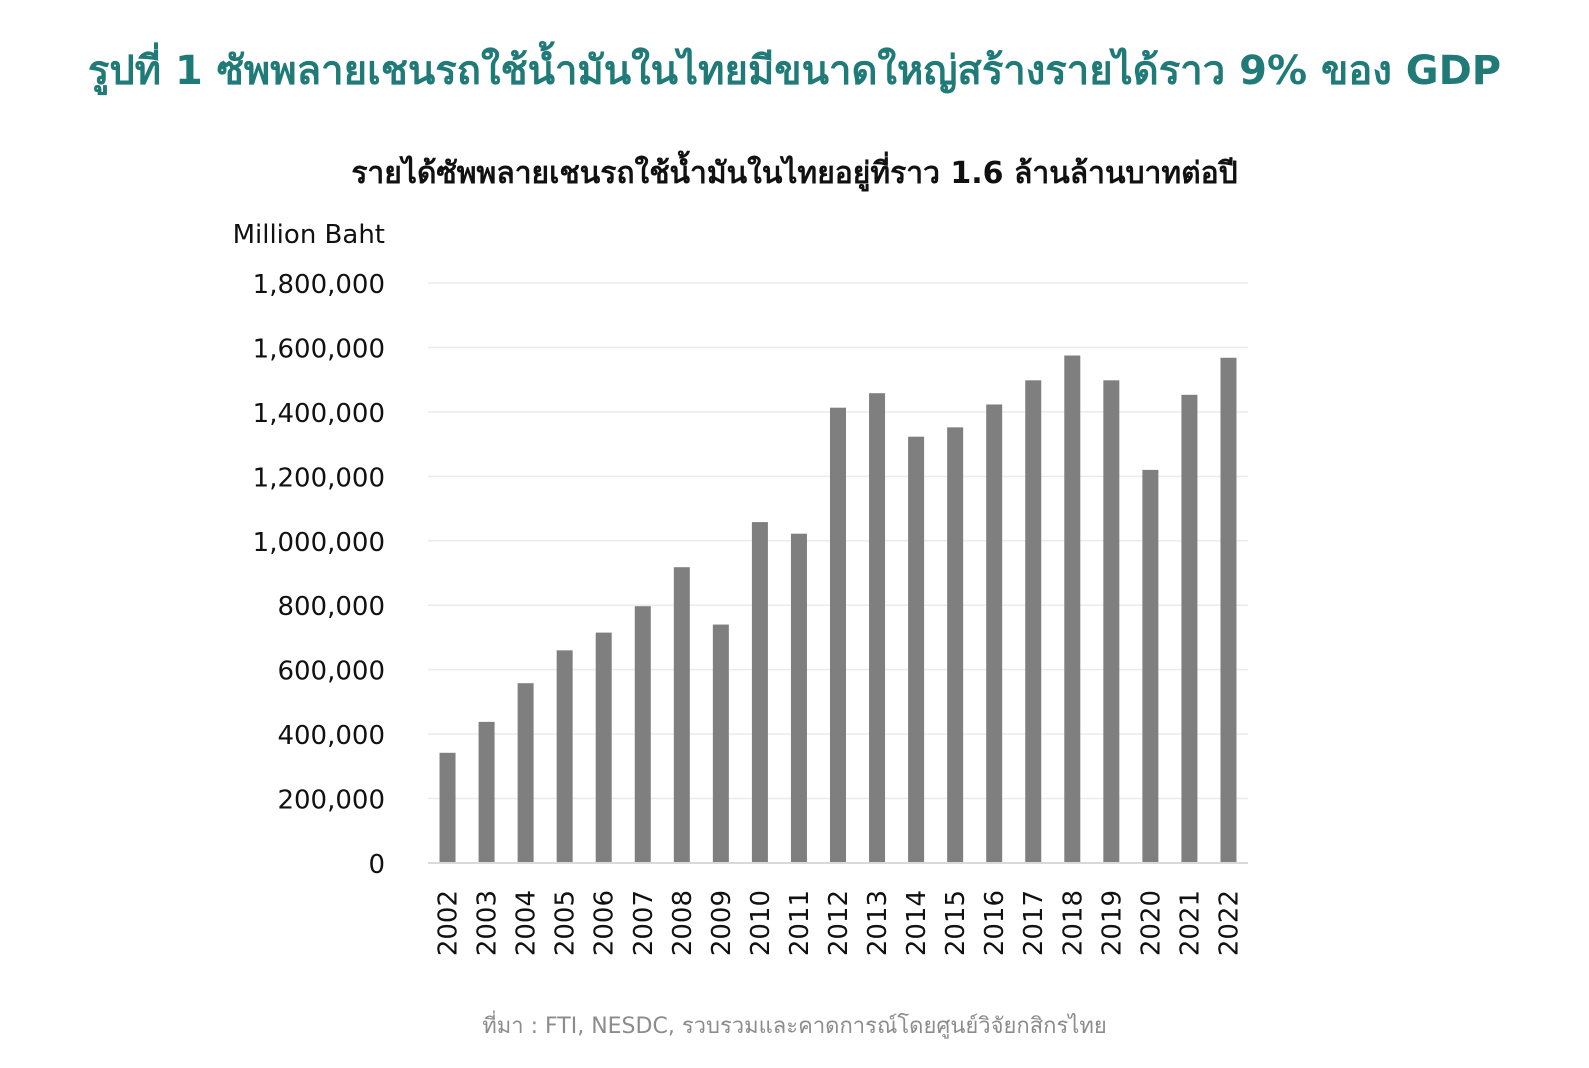 Image resolution: width=1589 pixels, height=1068 pixels. What do you see at coordinates (877, 628) in the screenshot?
I see `bar-2013` at bounding box center [877, 628].